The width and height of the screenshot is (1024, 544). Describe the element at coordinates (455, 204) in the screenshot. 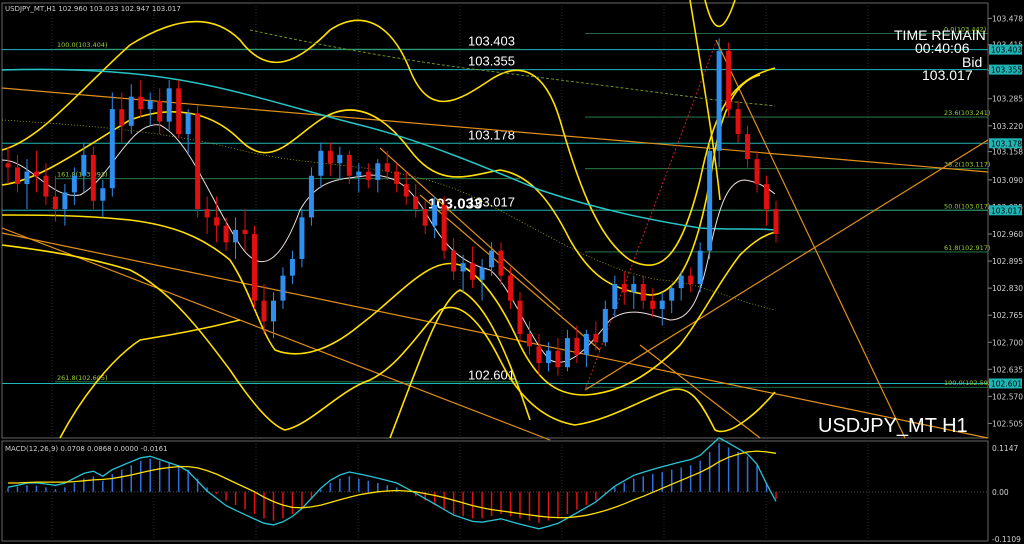

I see `pivot-label: 103.033` at that location.